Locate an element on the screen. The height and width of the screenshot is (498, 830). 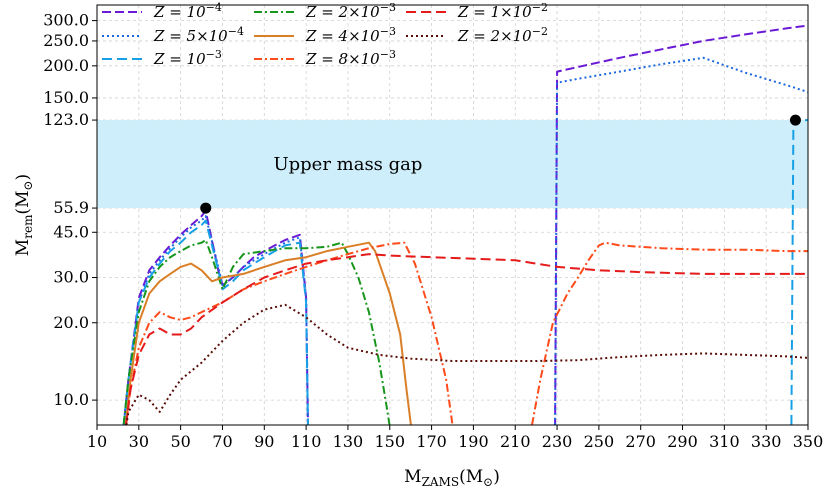
legend-label-4: Z = 4×10−3 is located at coordinates (350, 35).